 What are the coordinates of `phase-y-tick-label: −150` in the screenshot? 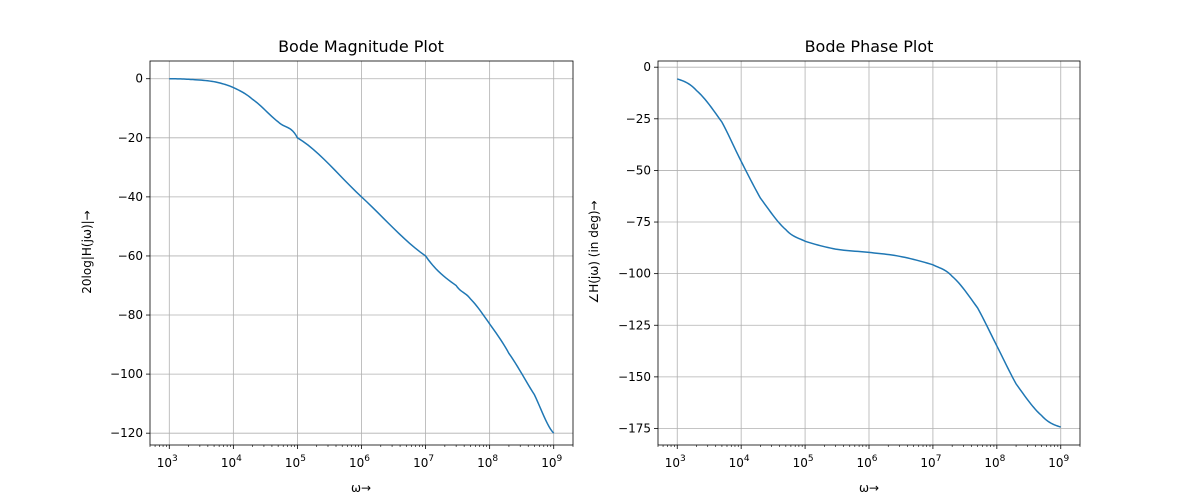 It's located at (634, 377).